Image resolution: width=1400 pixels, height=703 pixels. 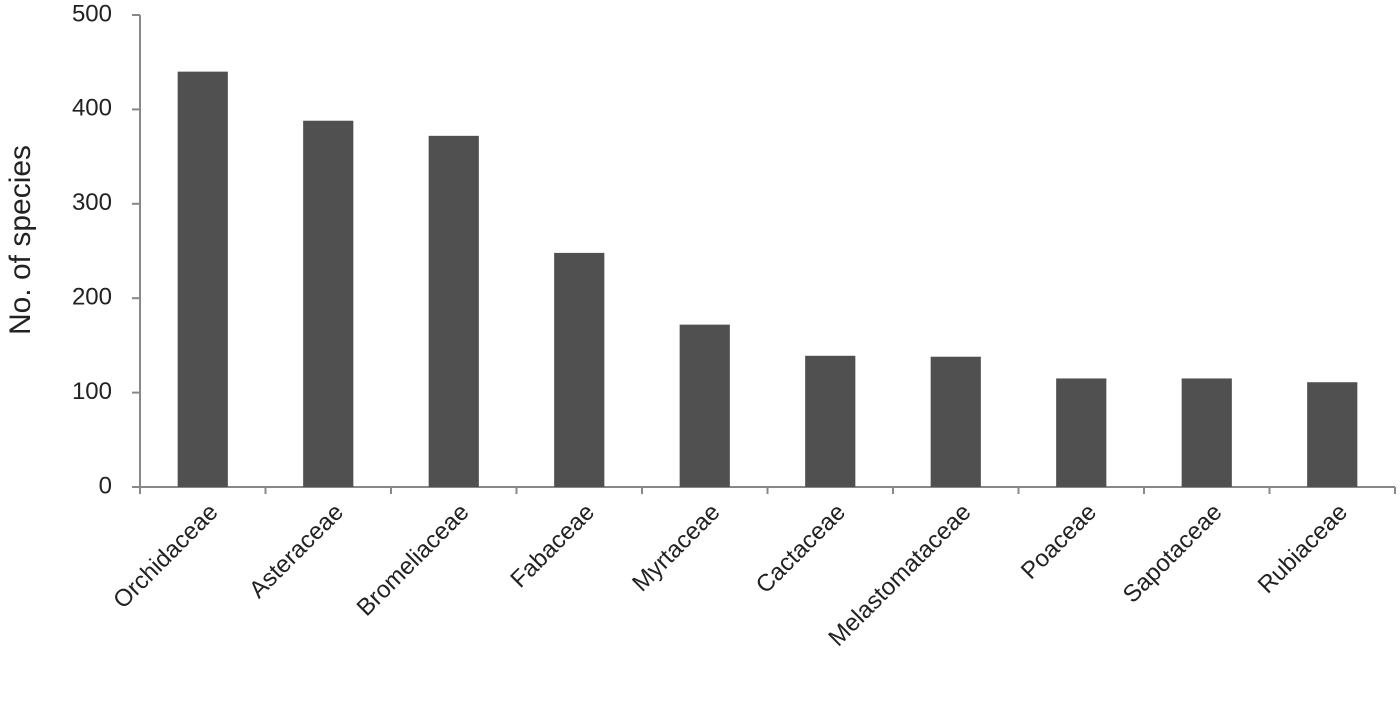 I want to click on y-tick-label: 200, so click(x=92, y=297).